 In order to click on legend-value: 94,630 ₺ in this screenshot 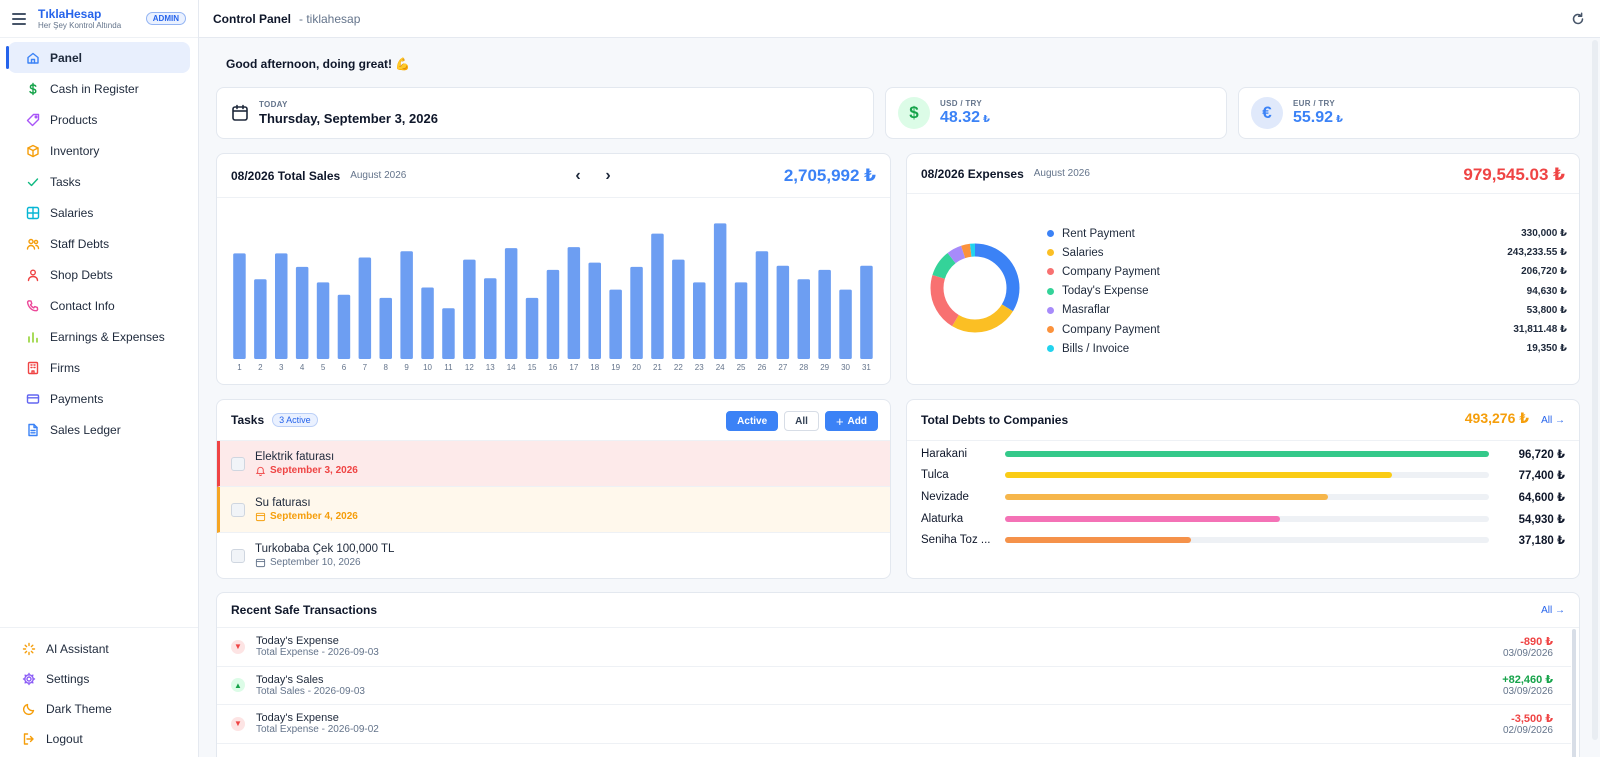, I will do `click(1546, 291)`.